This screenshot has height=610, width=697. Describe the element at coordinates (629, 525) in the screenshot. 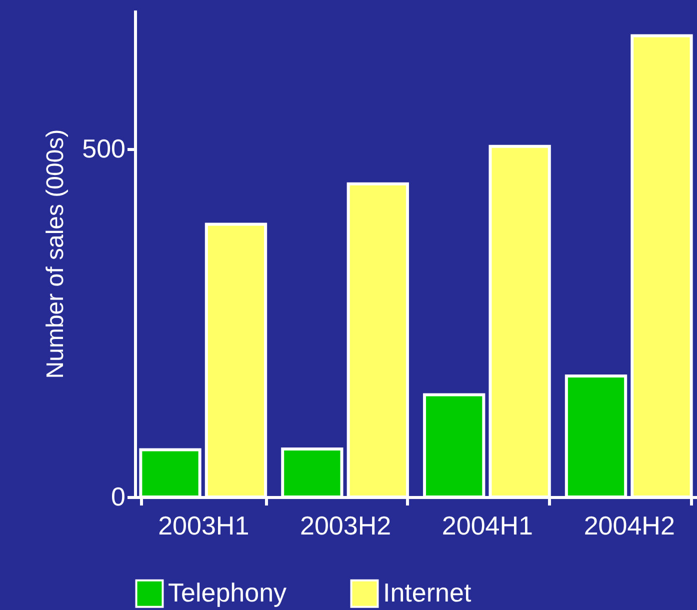

I see `x-tick-label: 2004H2` at that location.